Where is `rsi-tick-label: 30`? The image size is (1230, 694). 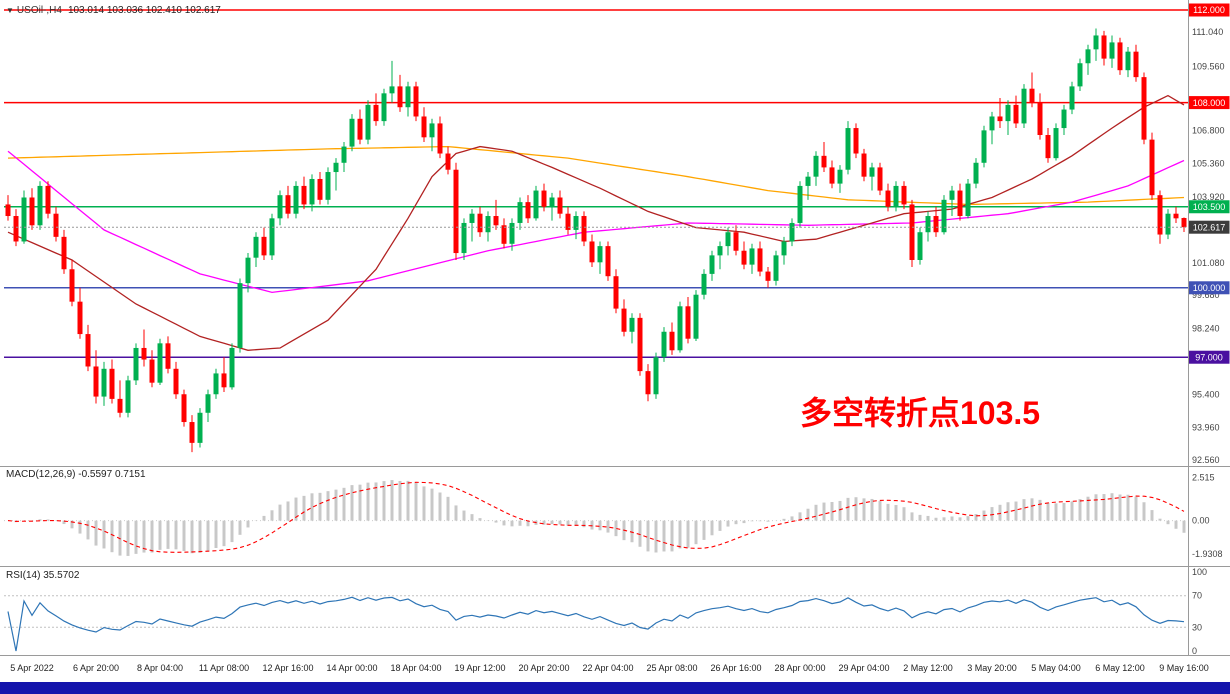
rsi-tick-label: 30 is located at coordinates (1197, 627).